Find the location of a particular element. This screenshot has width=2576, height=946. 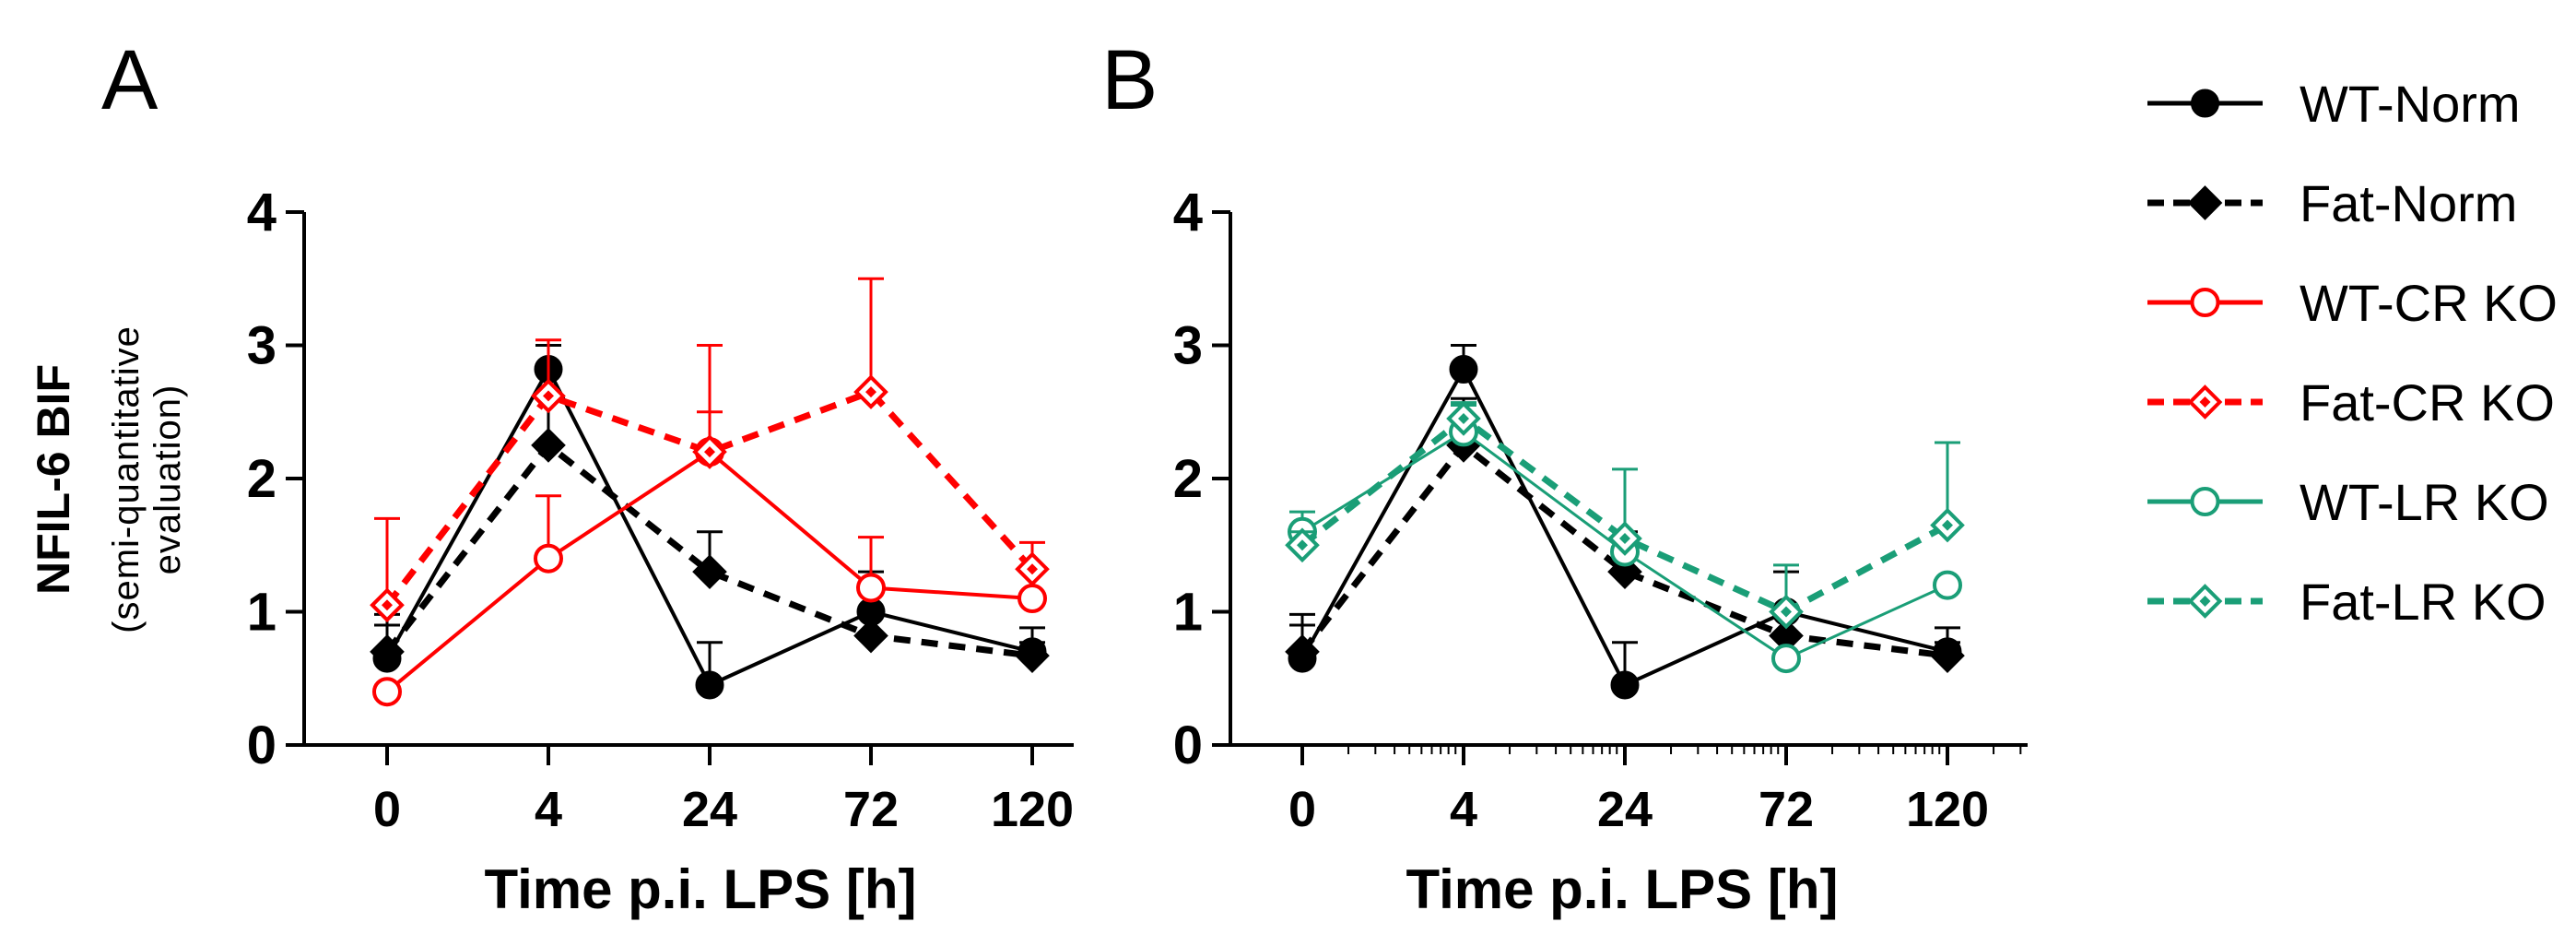

legend-item: WT-CR KO is located at coordinates (2352, 303).